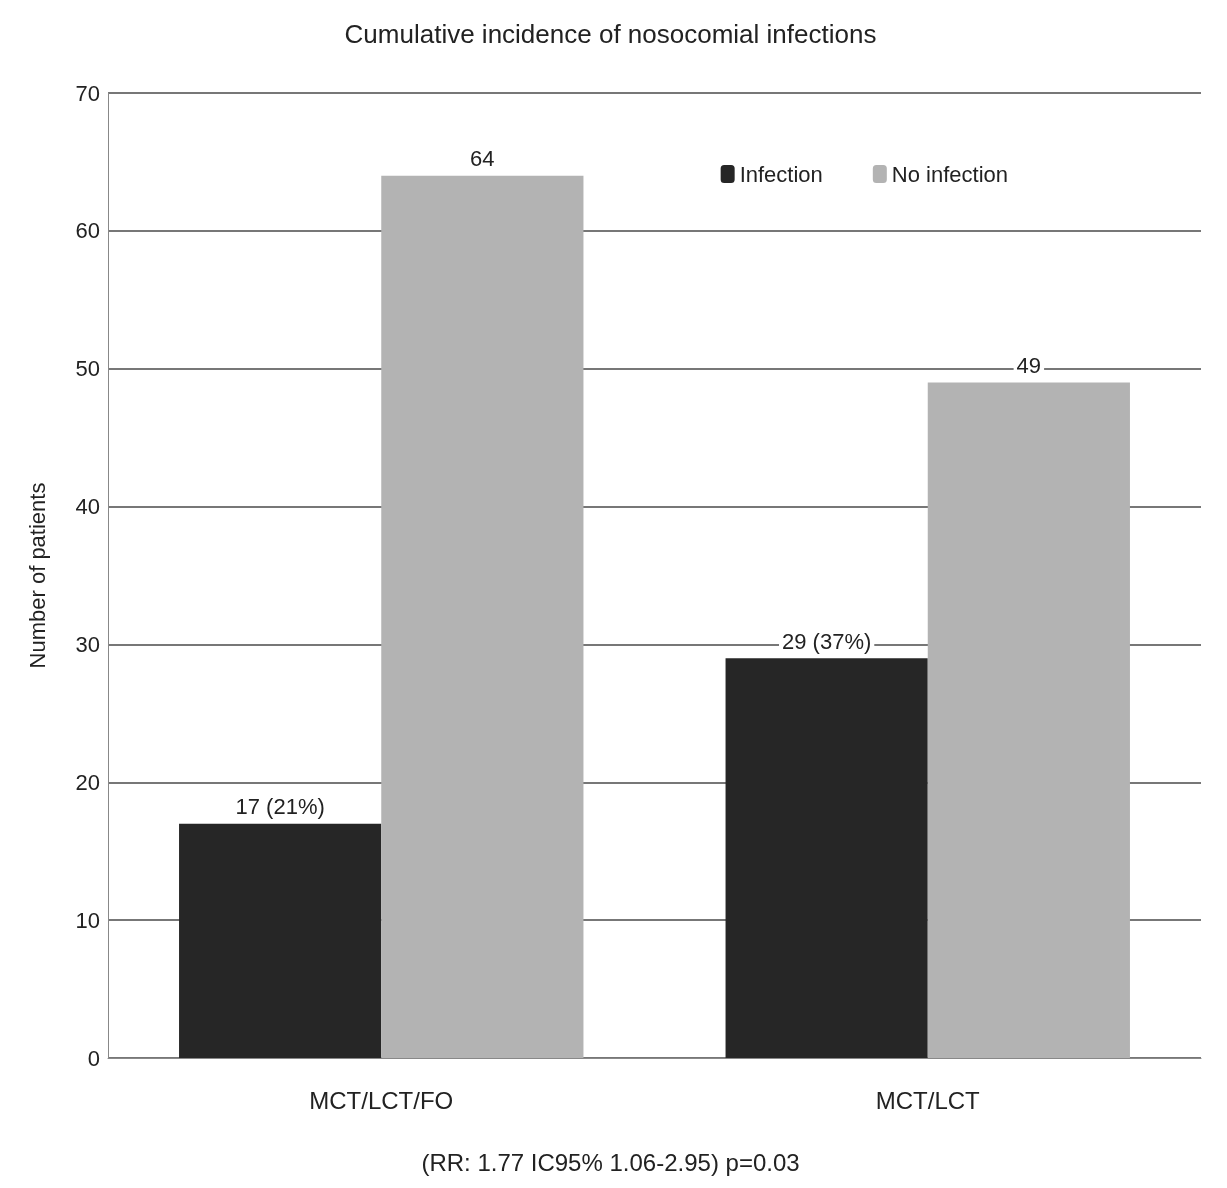  I want to click on y-tick-label: 0, so click(93, 1058).